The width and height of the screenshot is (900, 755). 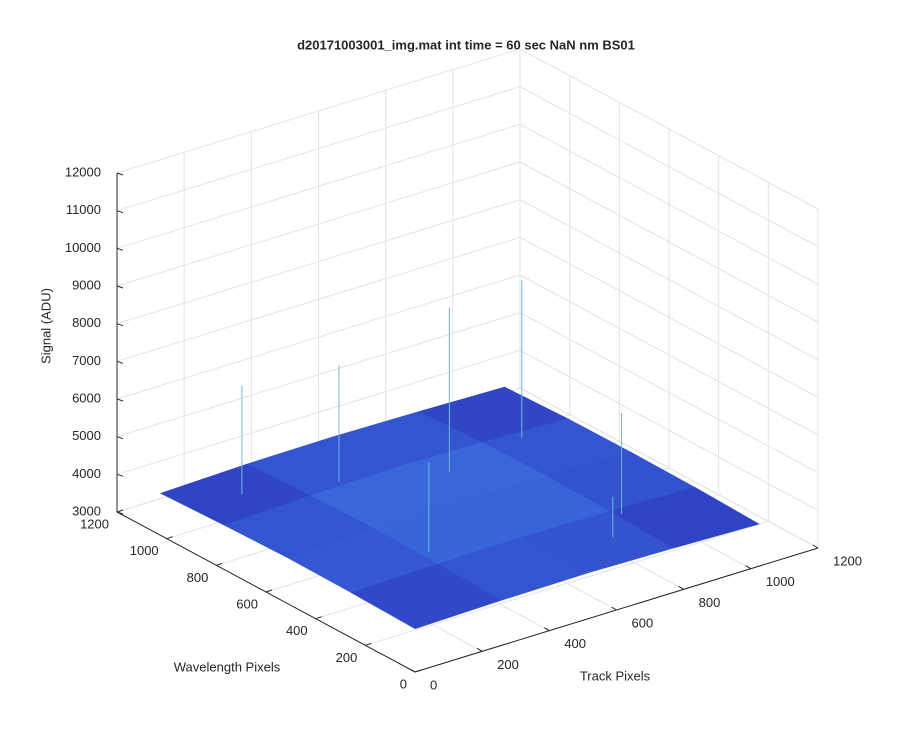 I want to click on x-tick-label: 0, so click(x=433, y=684).